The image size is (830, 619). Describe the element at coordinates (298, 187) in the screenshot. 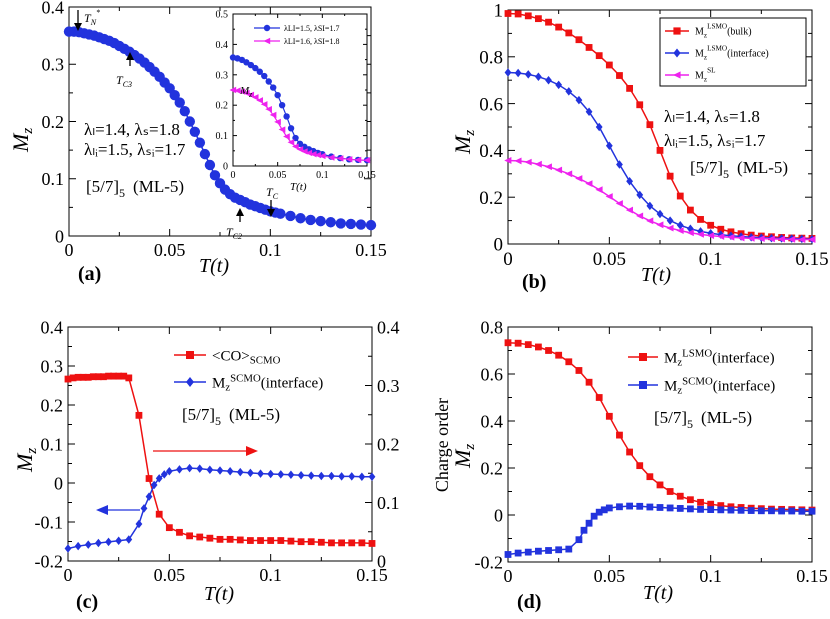

I see `inset-xlabel: T(t)` at that location.